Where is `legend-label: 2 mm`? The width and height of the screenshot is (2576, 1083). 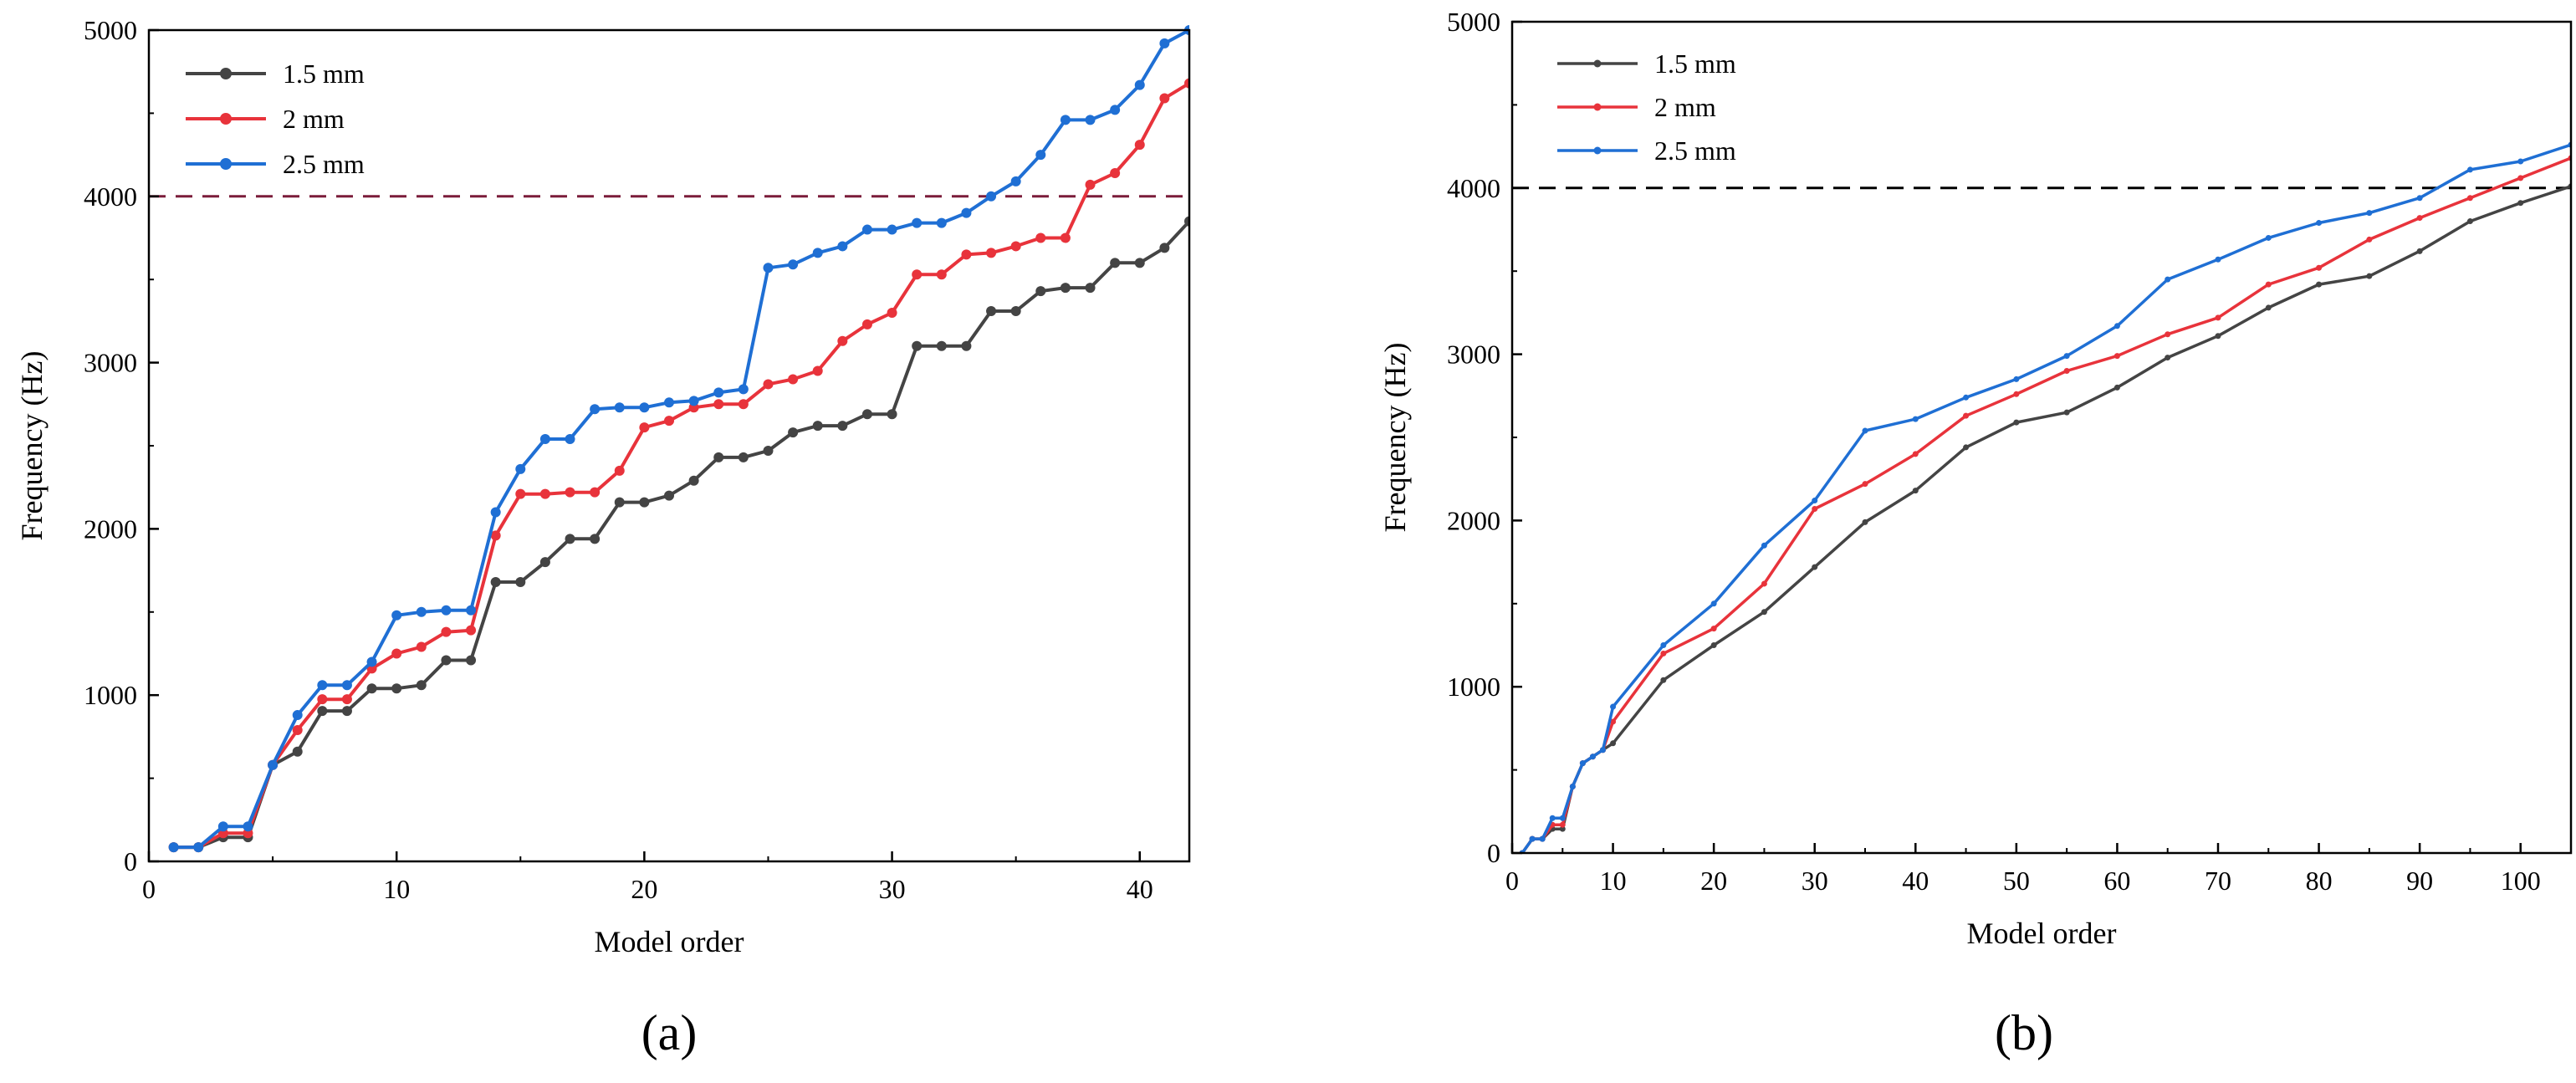
legend-label: 2 mm is located at coordinates (1685, 107).